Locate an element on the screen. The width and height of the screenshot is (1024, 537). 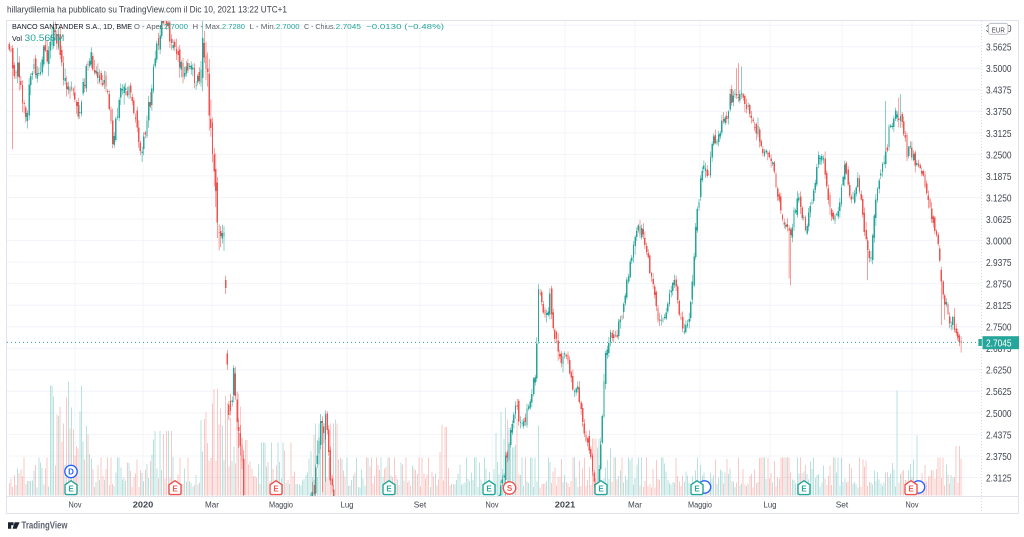
svg-text: 2020 is located at coordinates (143, 504).